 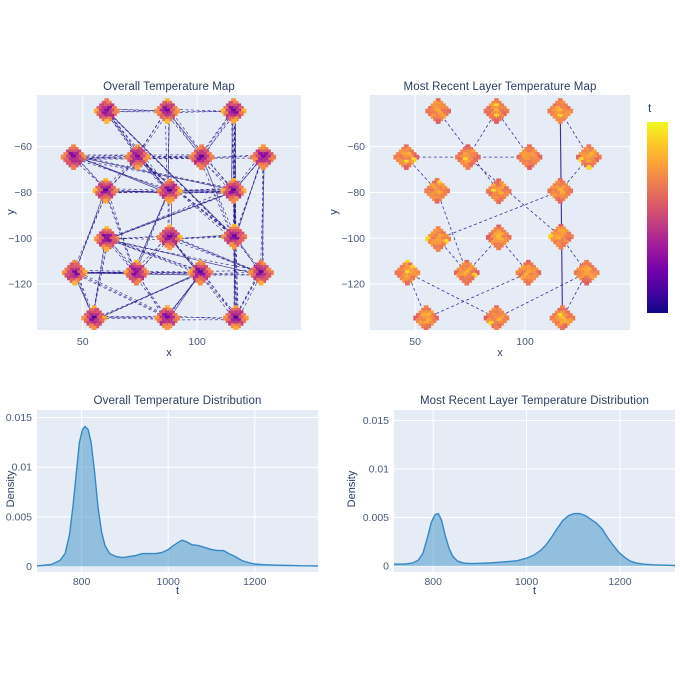 What do you see at coordinates (177, 496) in the screenshot?
I see `overall_dist-density-area` at bounding box center [177, 496].